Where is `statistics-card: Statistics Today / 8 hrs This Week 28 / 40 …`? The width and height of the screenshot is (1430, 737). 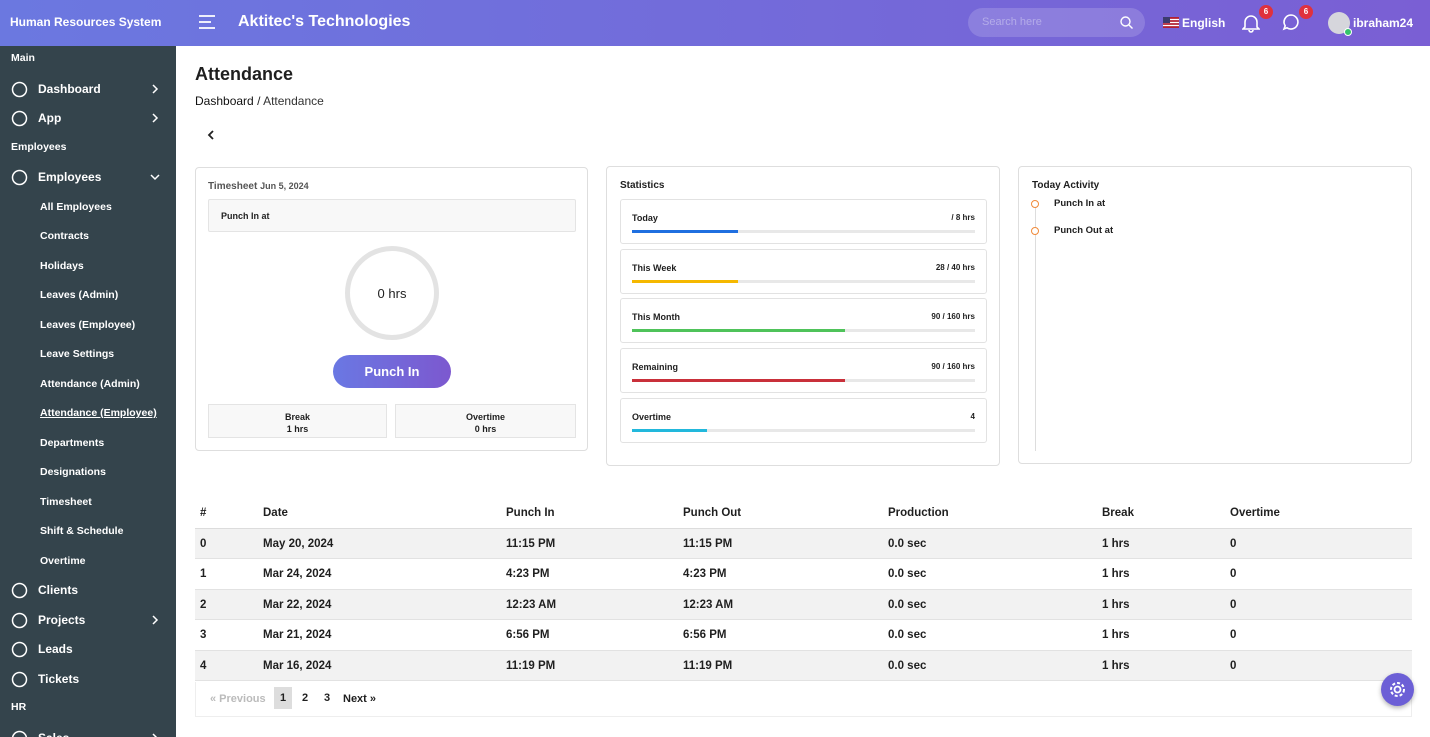 statistics-card: Statistics Today / 8 hrs This Week 28 / 40 … is located at coordinates (803, 316).